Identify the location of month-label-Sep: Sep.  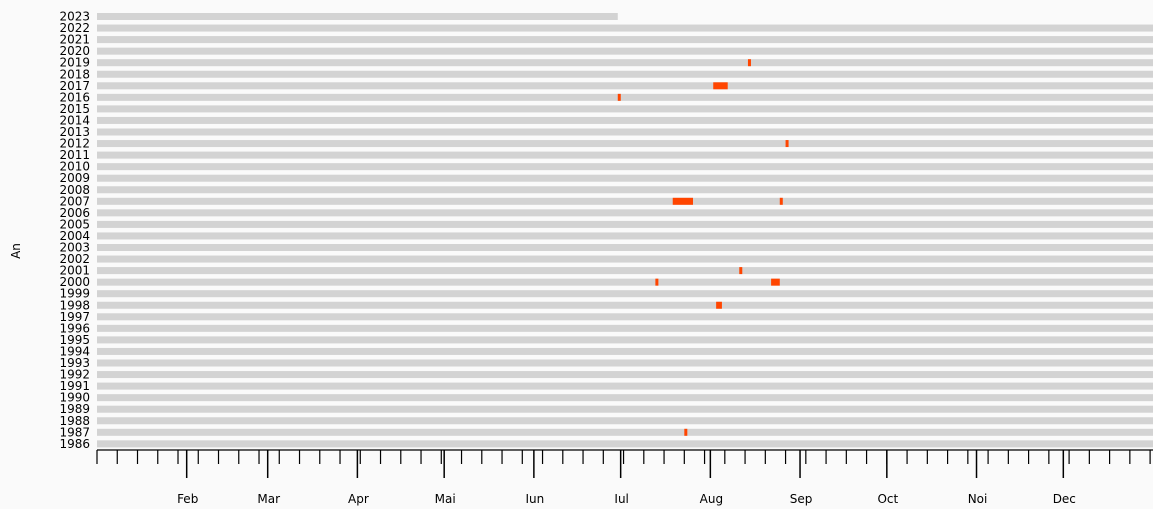
(801, 499).